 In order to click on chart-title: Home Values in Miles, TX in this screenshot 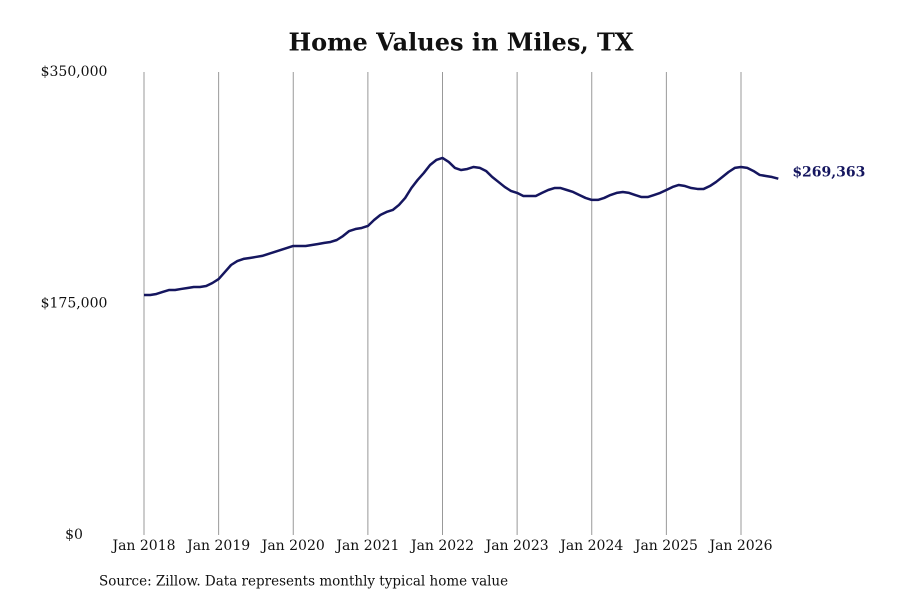, I will do `click(460, 42)`.